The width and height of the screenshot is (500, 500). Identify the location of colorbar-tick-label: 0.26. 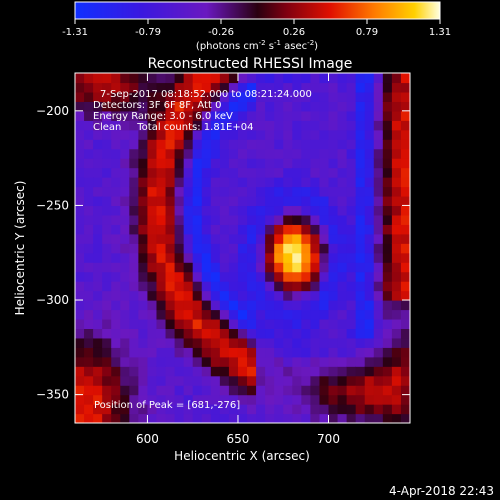
(294, 32).